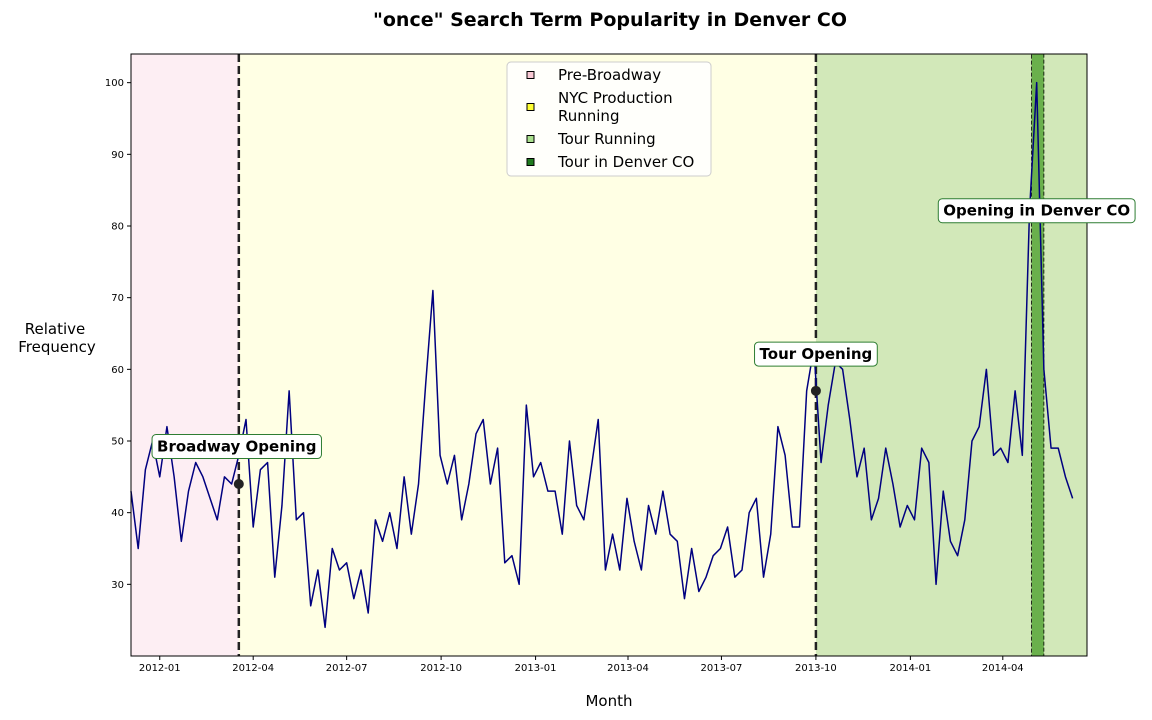 The height and width of the screenshot is (720, 1152). What do you see at coordinates (615, 107) in the screenshot?
I see `legend-label-1: NYC Production Running` at bounding box center [615, 107].